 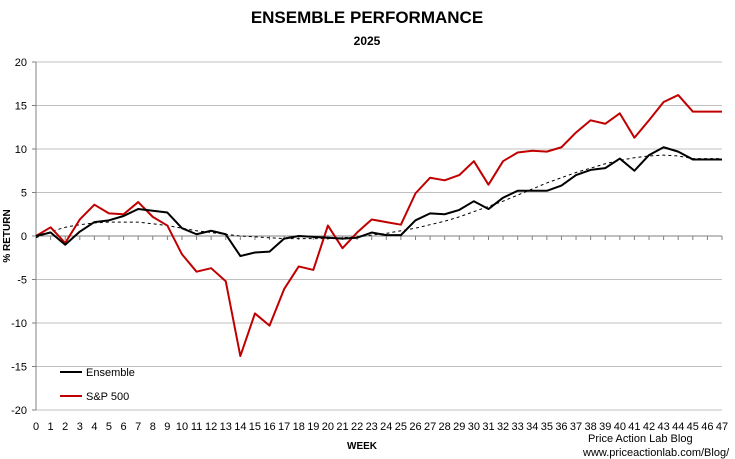 What do you see at coordinates (196, 427) in the screenshot?
I see `x-tick-label: 11` at bounding box center [196, 427].